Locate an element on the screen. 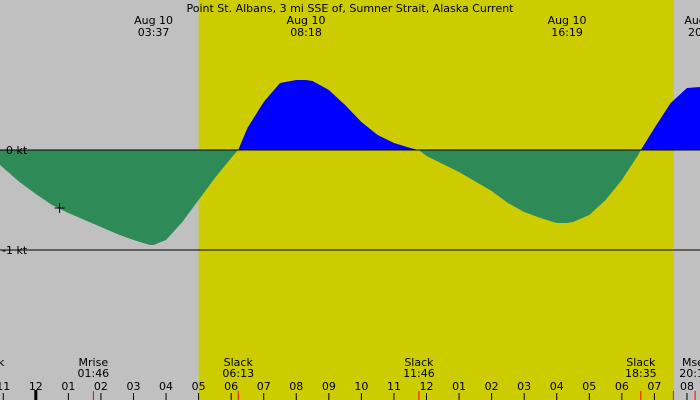  extrema-date-1: Aug 10 is located at coordinates (306, 20).